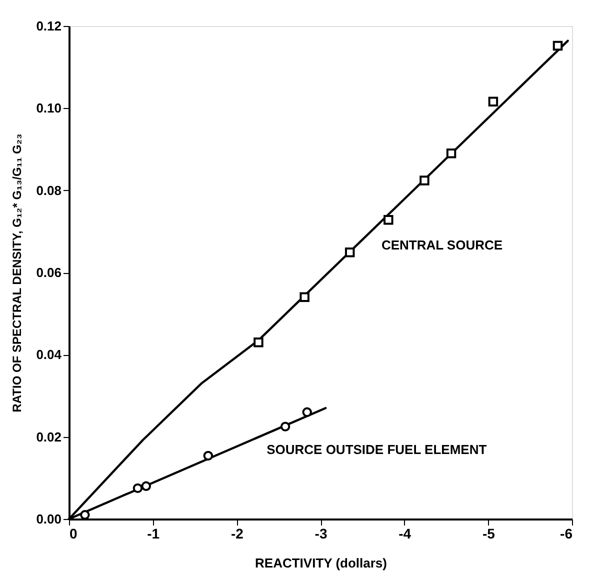  I want to click on x-tick-label: 0, so click(74, 534).